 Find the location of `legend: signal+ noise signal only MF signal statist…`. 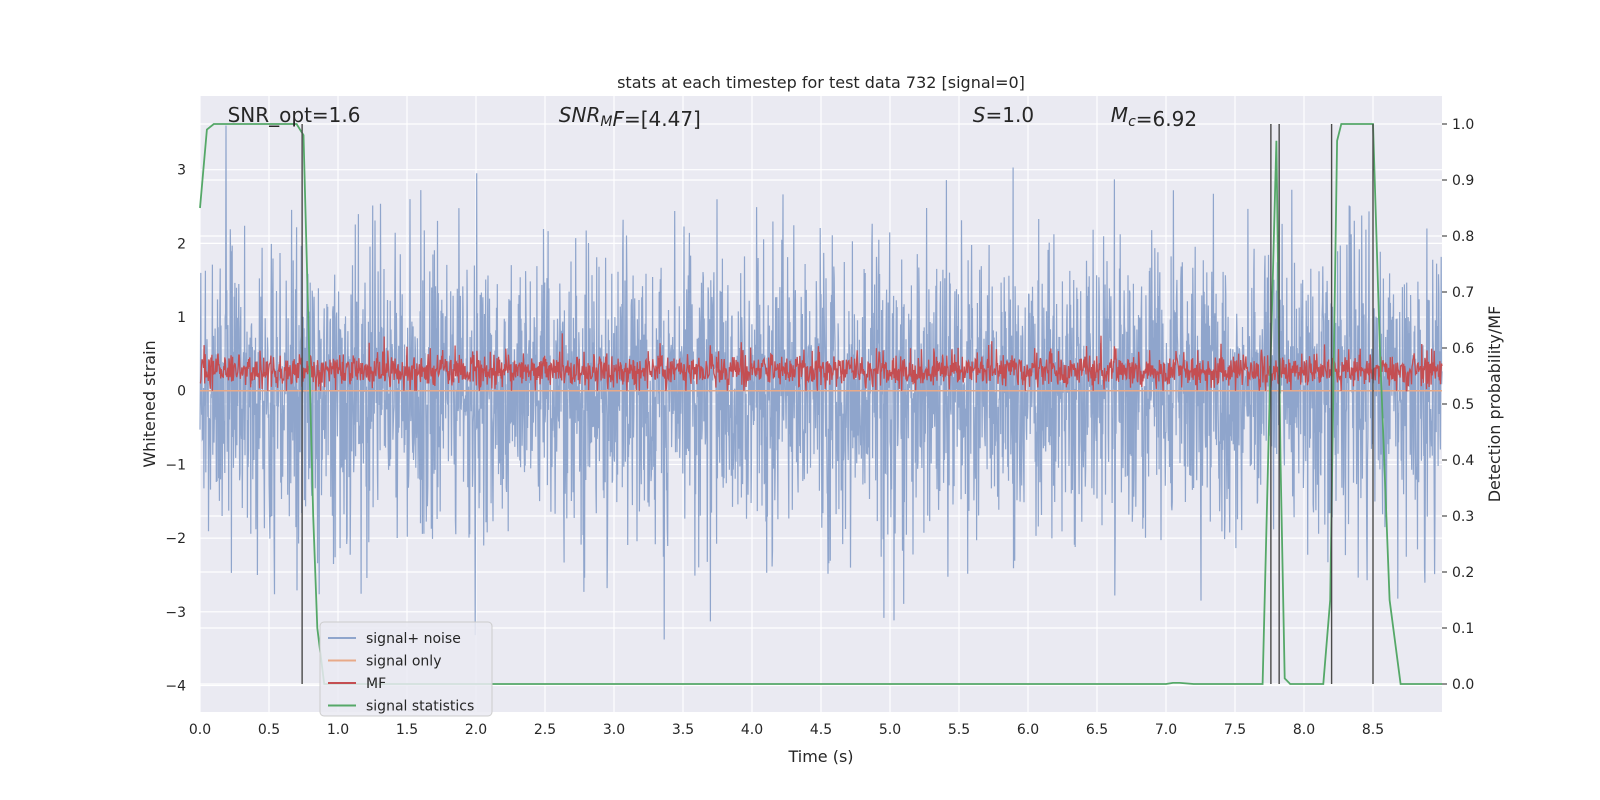

legend: signal+ noise signal only MF signal statist… is located at coordinates (406, 669).